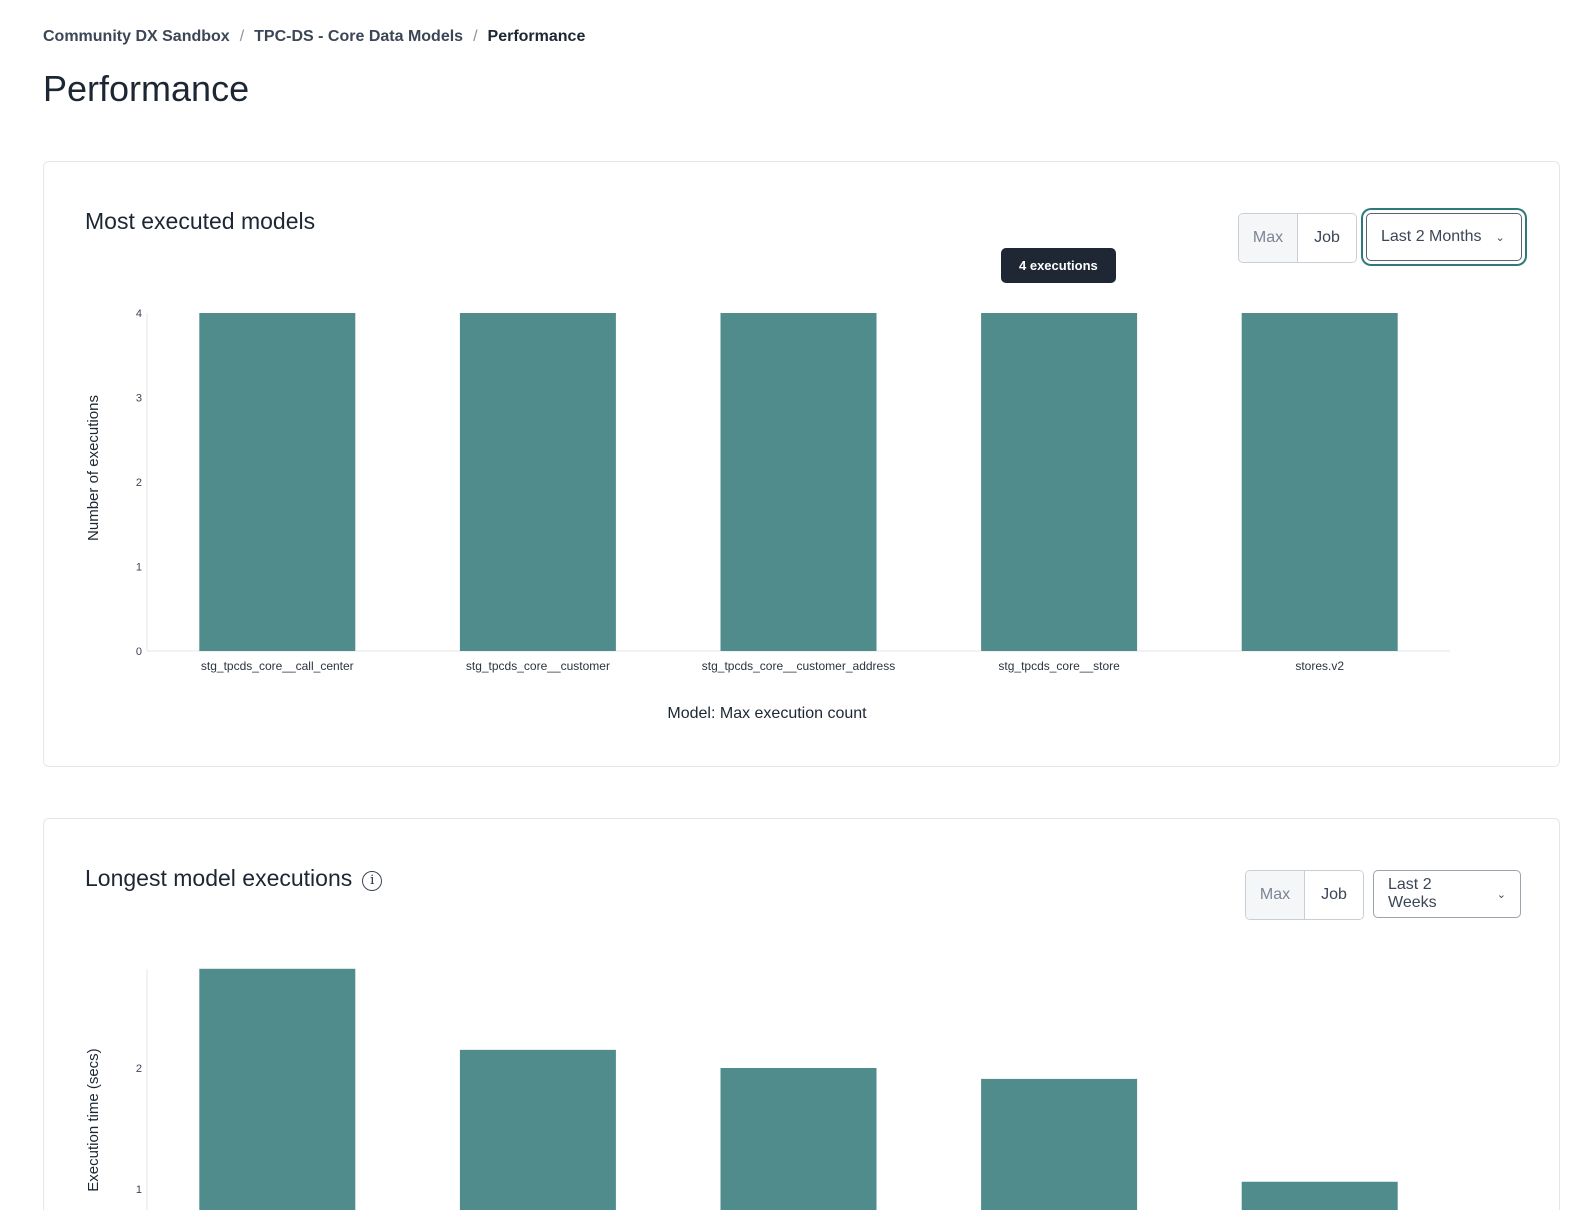  What do you see at coordinates (1059, 666) in the screenshot?
I see `x-tick-label: stg_tpcds_core__store` at bounding box center [1059, 666].